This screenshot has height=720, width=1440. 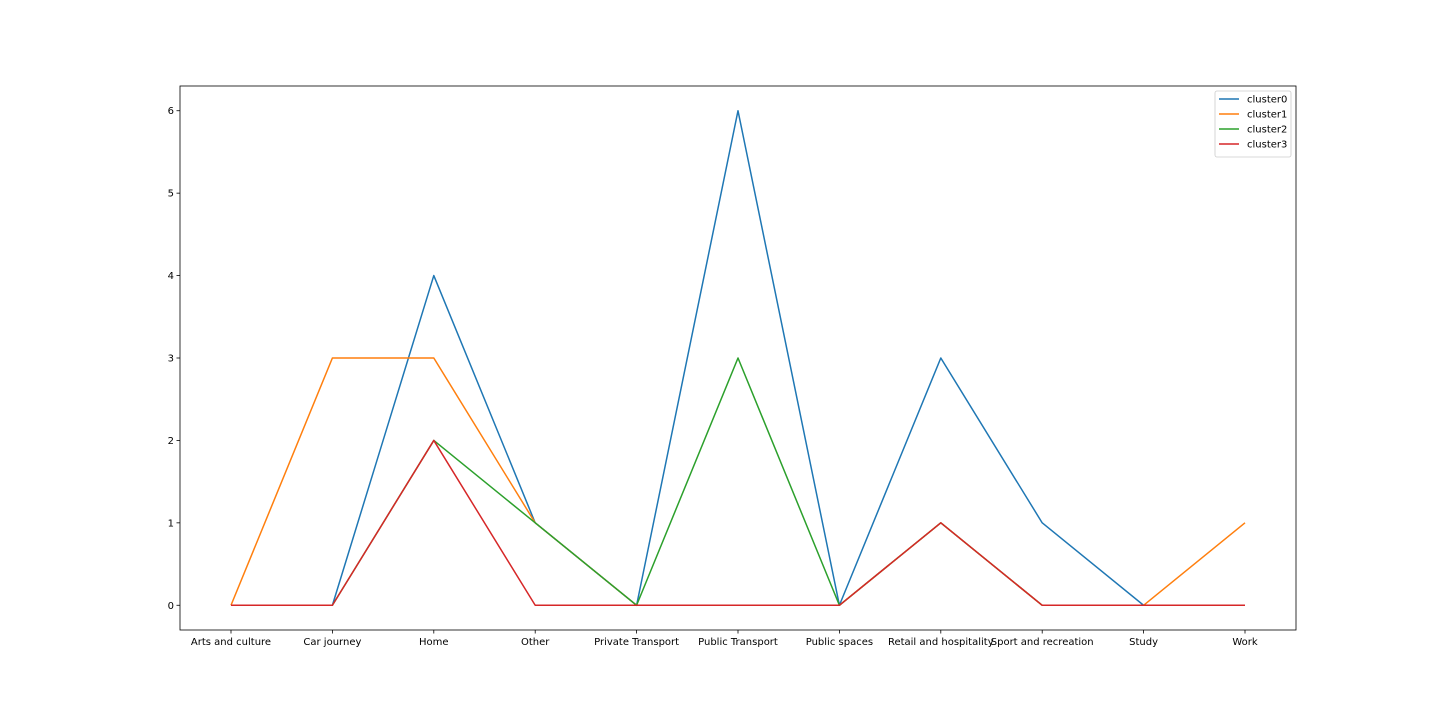 I want to click on y-tick-label: 5, so click(x=171, y=194).